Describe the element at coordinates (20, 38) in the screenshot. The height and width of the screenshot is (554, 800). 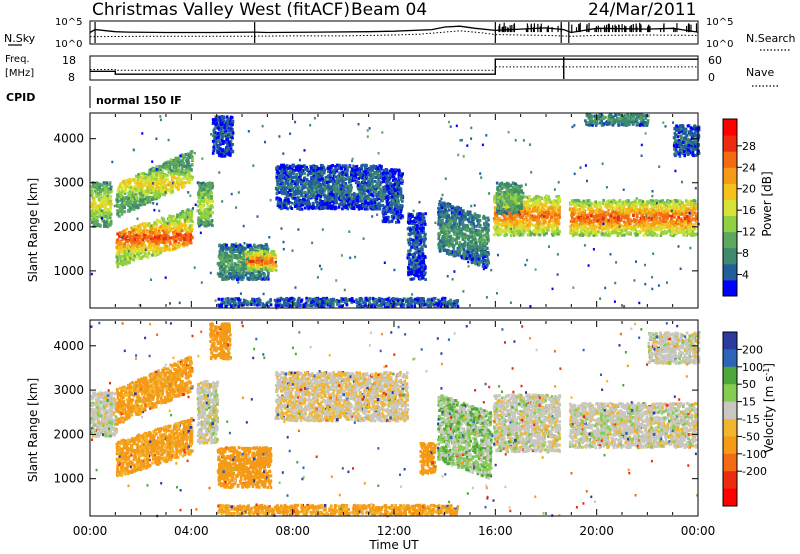
I see `nsky-label: N.Sky` at that location.